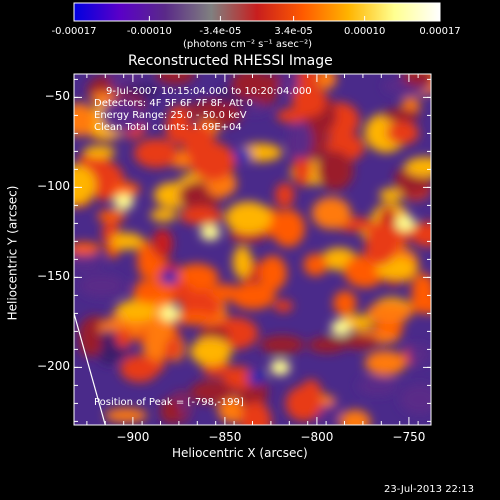 The image size is (500, 500). Describe the element at coordinates (220, 31) in the screenshot. I see `colorbar-tick-label: -3.4e-05` at that location.